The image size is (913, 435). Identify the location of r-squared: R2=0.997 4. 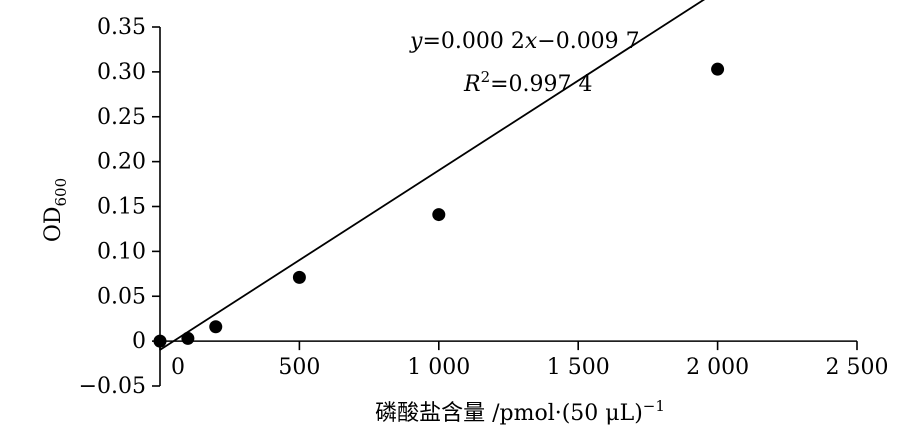
(528, 82).